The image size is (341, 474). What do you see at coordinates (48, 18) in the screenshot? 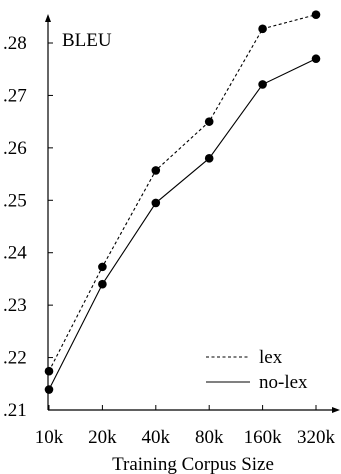
I see `y-axis-arrow` at bounding box center [48, 18].